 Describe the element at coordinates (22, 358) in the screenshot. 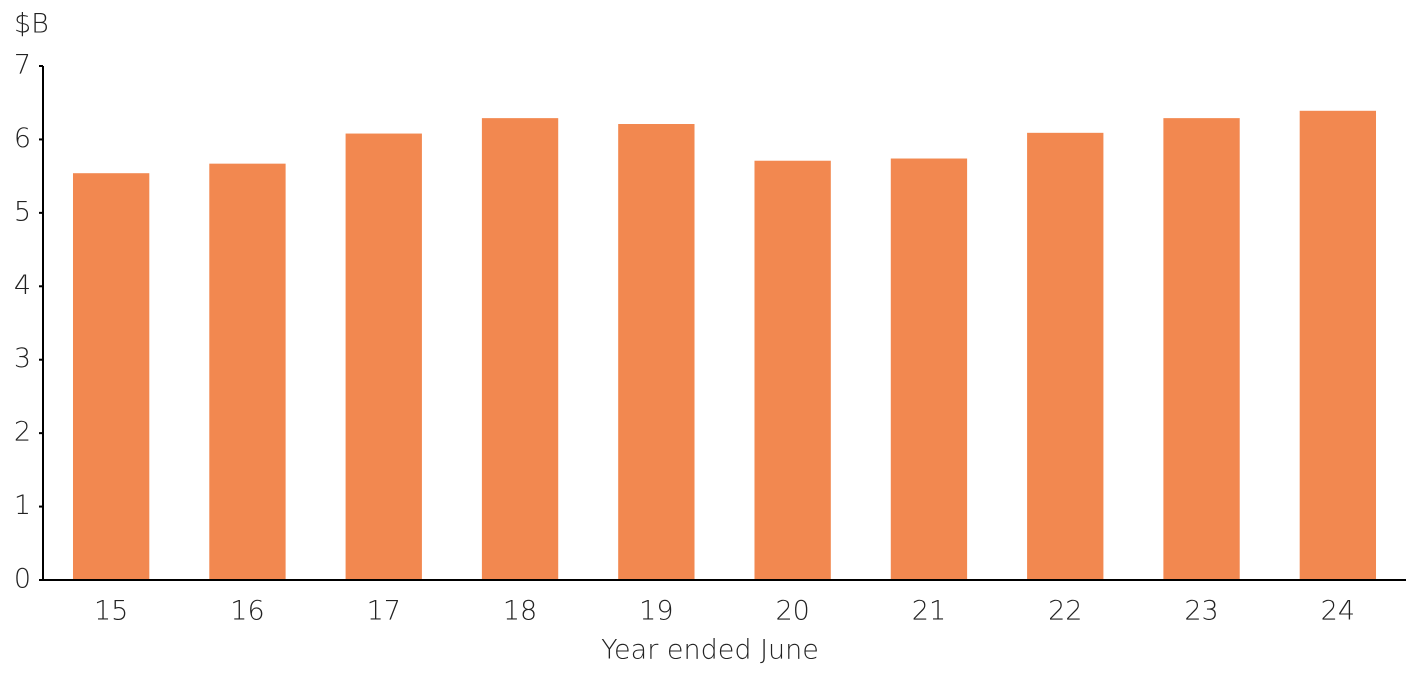

I see `y-tick-label: 3` at that location.